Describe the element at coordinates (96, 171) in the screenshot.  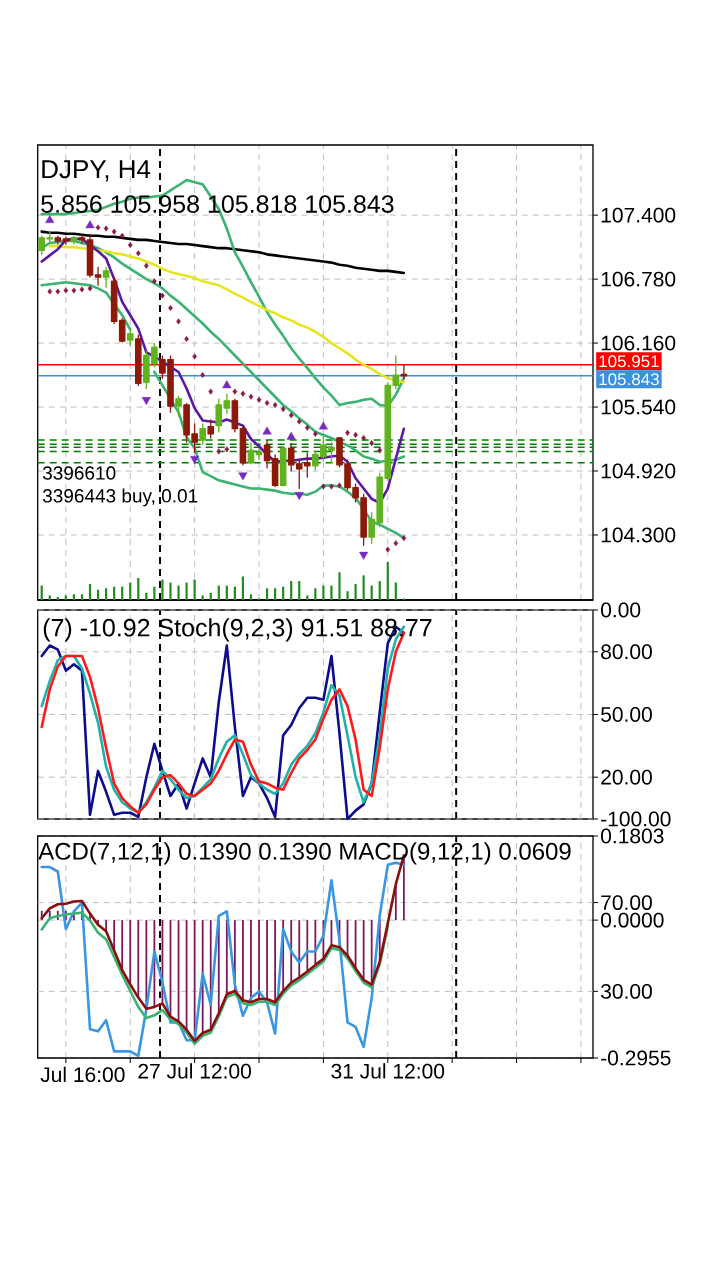
I see `chart-title: DJPY, H4` at that location.